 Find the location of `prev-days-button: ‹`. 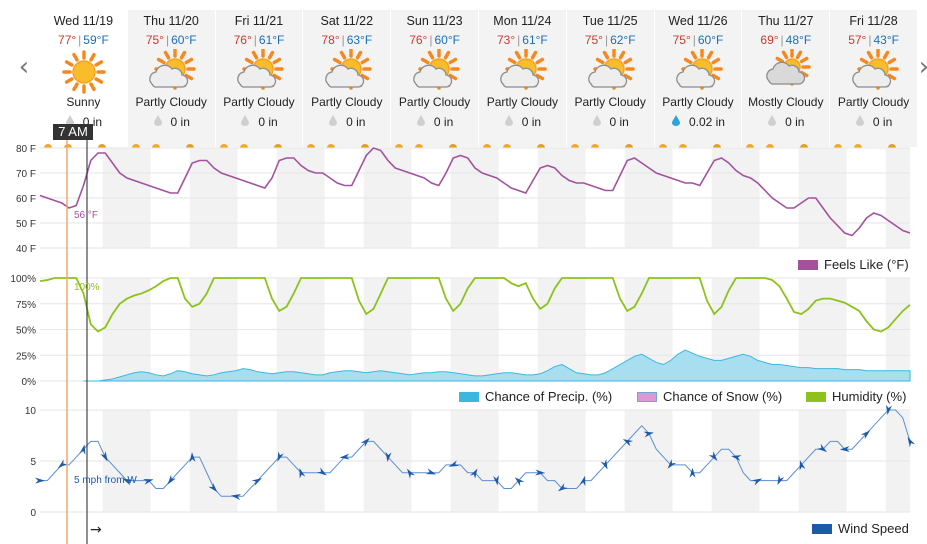

prev-days-button: ‹ is located at coordinates (24, 67).